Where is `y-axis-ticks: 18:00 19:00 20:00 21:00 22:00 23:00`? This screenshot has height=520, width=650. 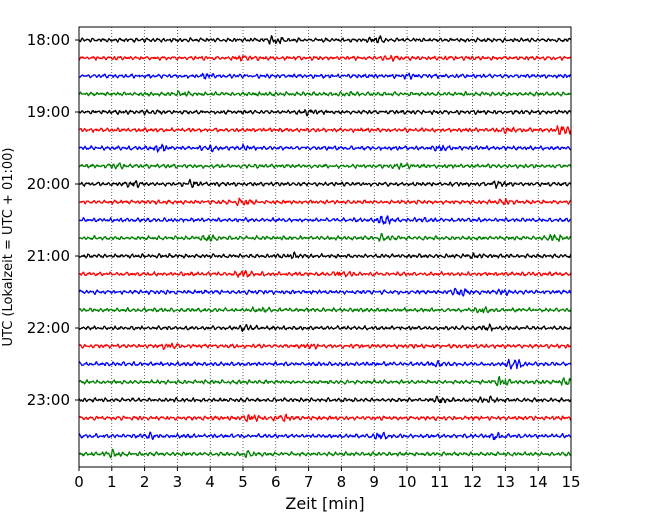 y-axis-ticks: 18:00 19:00 20:00 21:00 22:00 23:00 is located at coordinates (53, 220).